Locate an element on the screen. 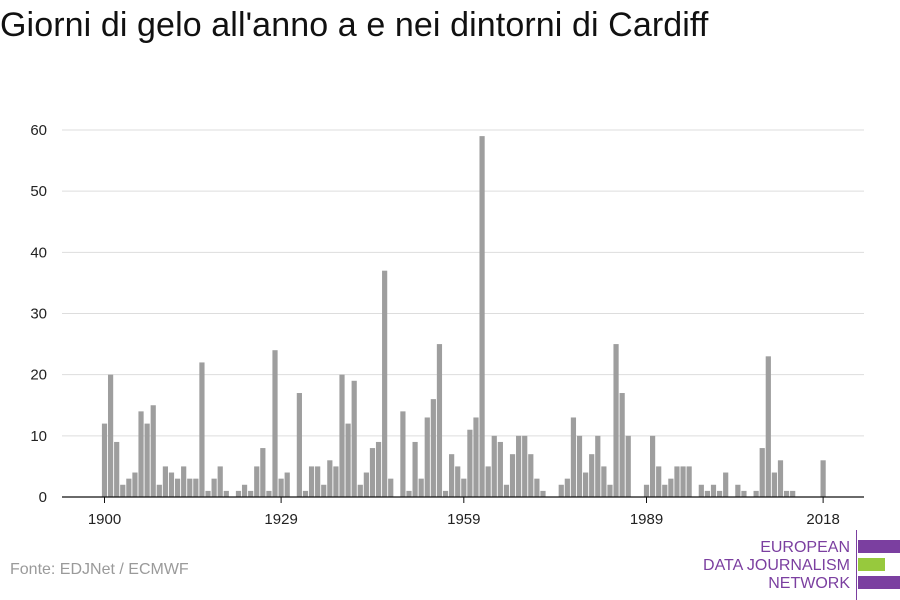  bar-1992 is located at coordinates (665, 490).